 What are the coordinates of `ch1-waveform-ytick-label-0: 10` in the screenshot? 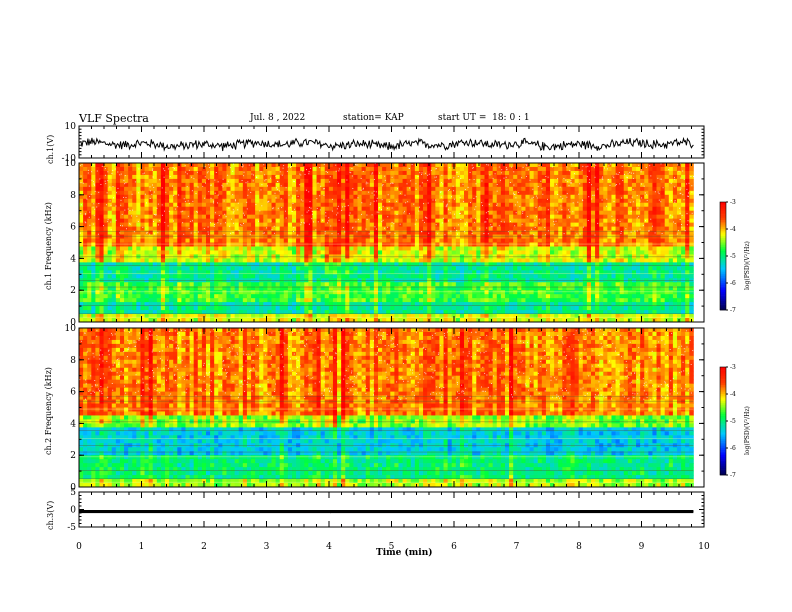 It's located at (71, 127).